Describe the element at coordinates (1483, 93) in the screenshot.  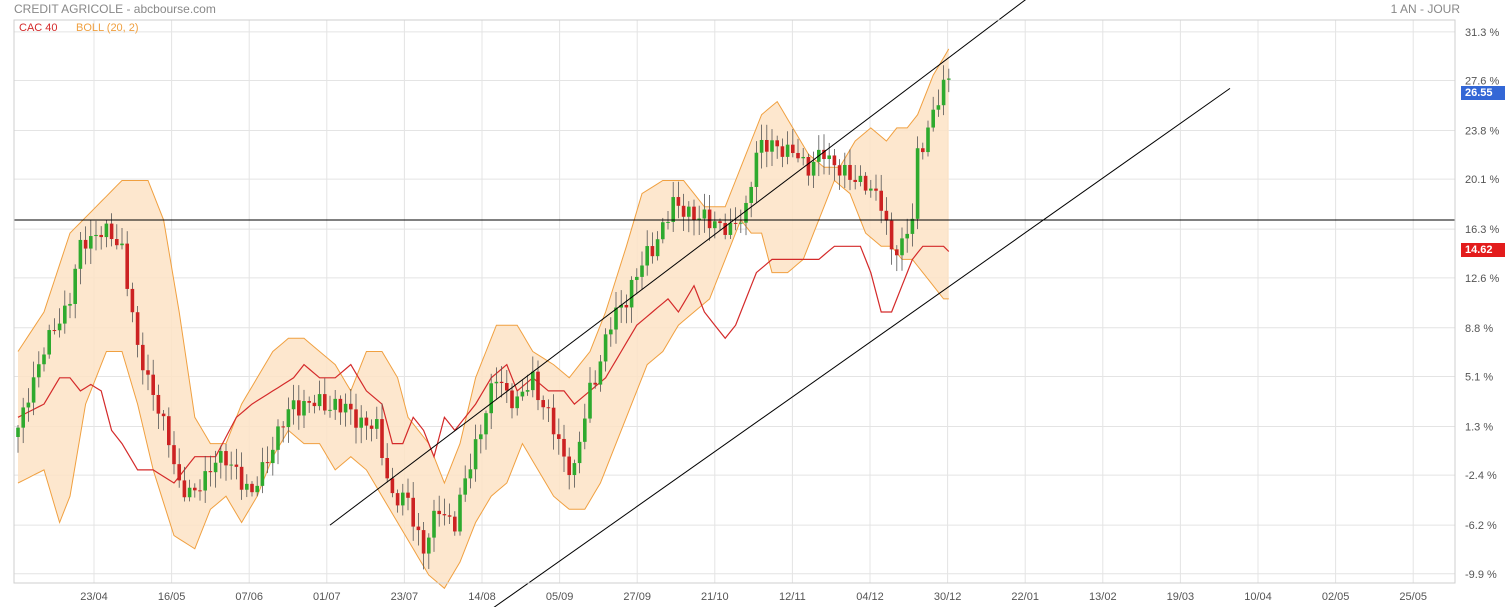
I see `last-price-badge: 26.55` at that location.